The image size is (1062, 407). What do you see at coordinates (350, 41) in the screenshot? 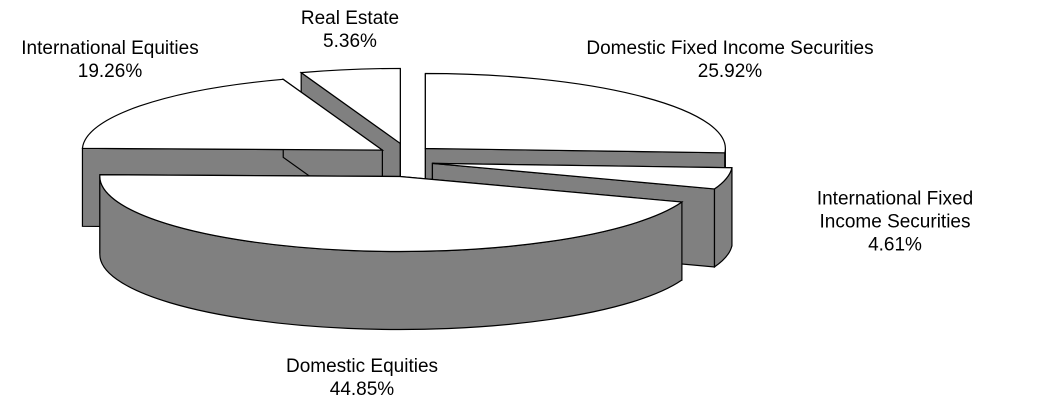
I see `value-label: 5.36%` at bounding box center [350, 41].